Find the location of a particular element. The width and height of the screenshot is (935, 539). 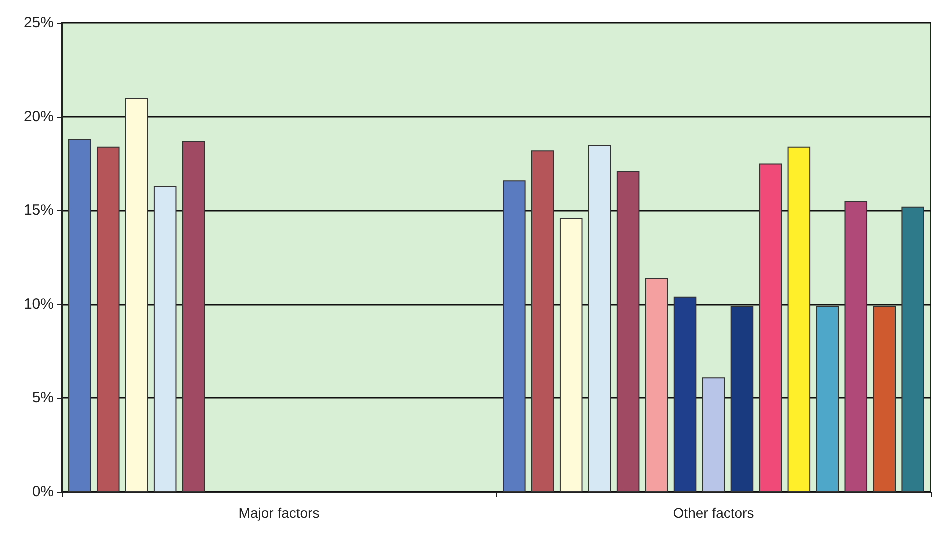

x-tick-label: Other factors is located at coordinates (713, 513).